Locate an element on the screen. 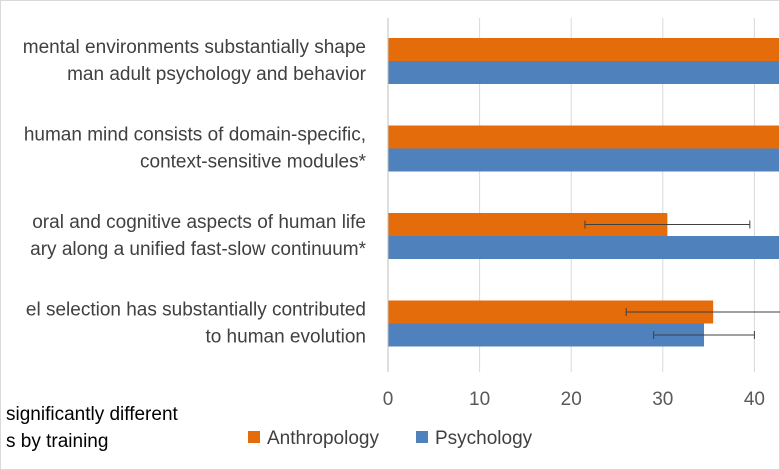  category-label: man adult psychology and behavior is located at coordinates (217, 74).